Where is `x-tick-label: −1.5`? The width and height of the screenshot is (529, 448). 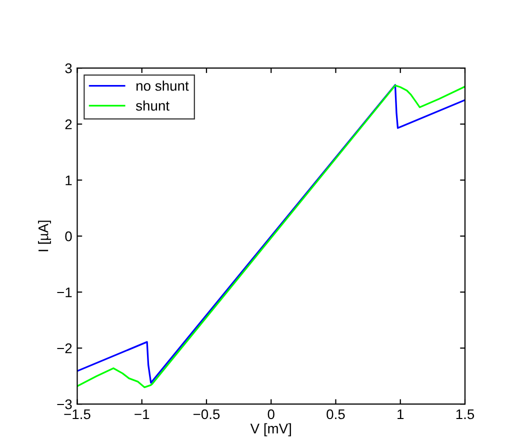
x-tick-label: −1.5 is located at coordinates (77, 414).